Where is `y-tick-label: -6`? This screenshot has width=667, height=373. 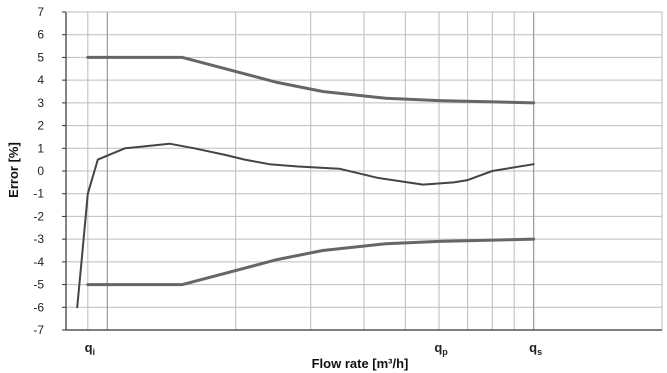 y-tick-label: -6 is located at coordinates (38, 307).